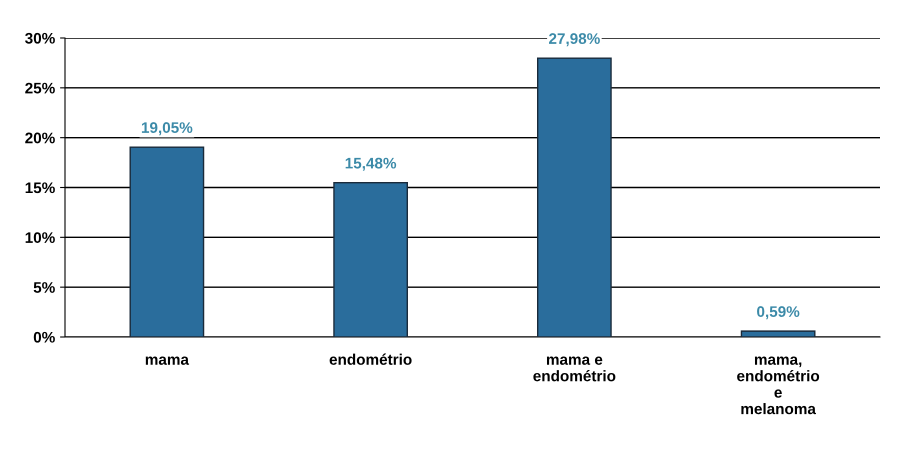 This screenshot has width=897, height=460. What do you see at coordinates (40, 88) in the screenshot?
I see `y-tick-label: 25%` at bounding box center [40, 88].